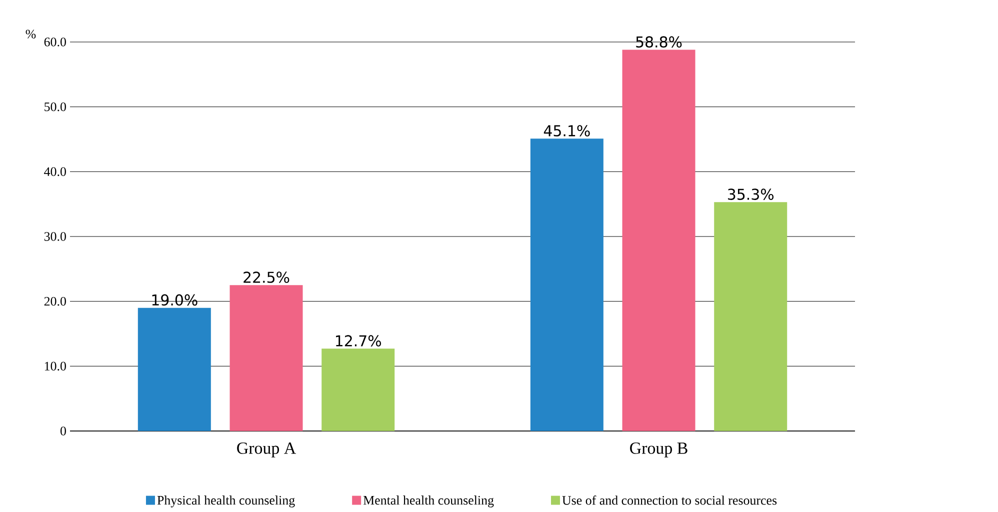  What do you see at coordinates (669, 500) in the screenshot?
I see `legend-label: Use of and connection to social resources` at bounding box center [669, 500].